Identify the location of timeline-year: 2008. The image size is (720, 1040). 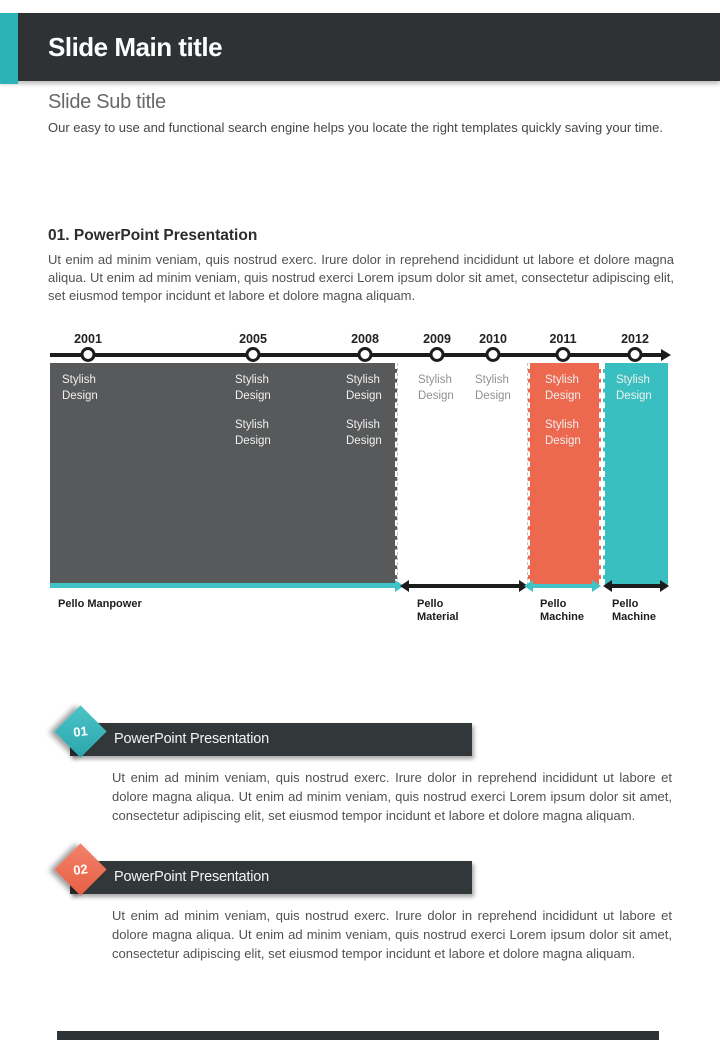
(365, 339).